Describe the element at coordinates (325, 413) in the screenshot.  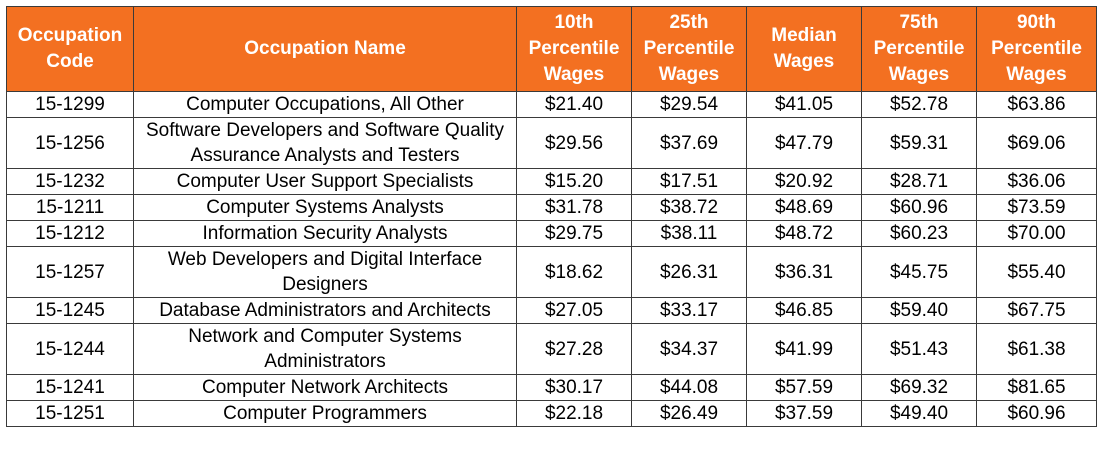
I see `cell-name: Computer Programmers` at that location.